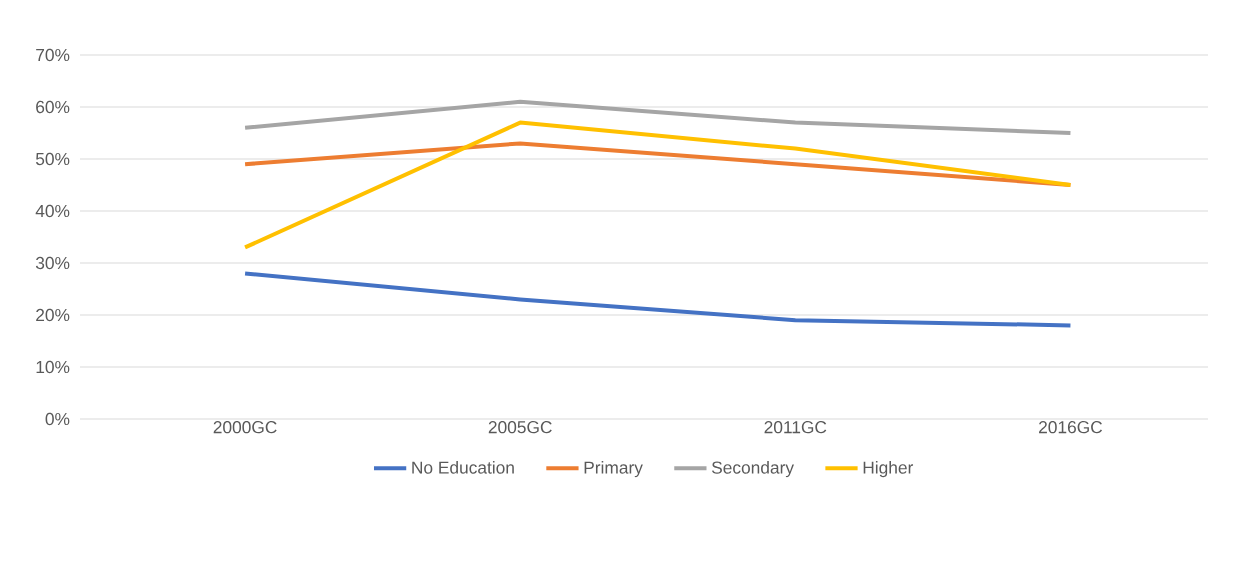 The height and width of the screenshot is (565, 1244). I want to click on x-tick-label: 2000GC, so click(245, 427).